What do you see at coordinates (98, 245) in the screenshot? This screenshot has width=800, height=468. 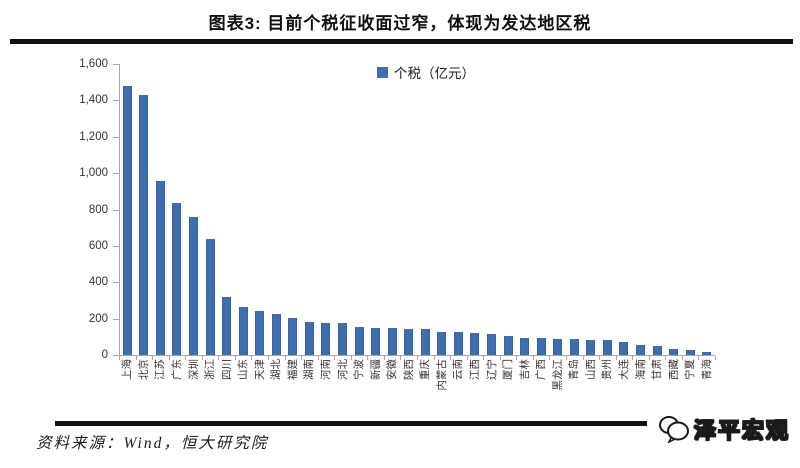 I see `y-tick-label: 600` at bounding box center [98, 245].